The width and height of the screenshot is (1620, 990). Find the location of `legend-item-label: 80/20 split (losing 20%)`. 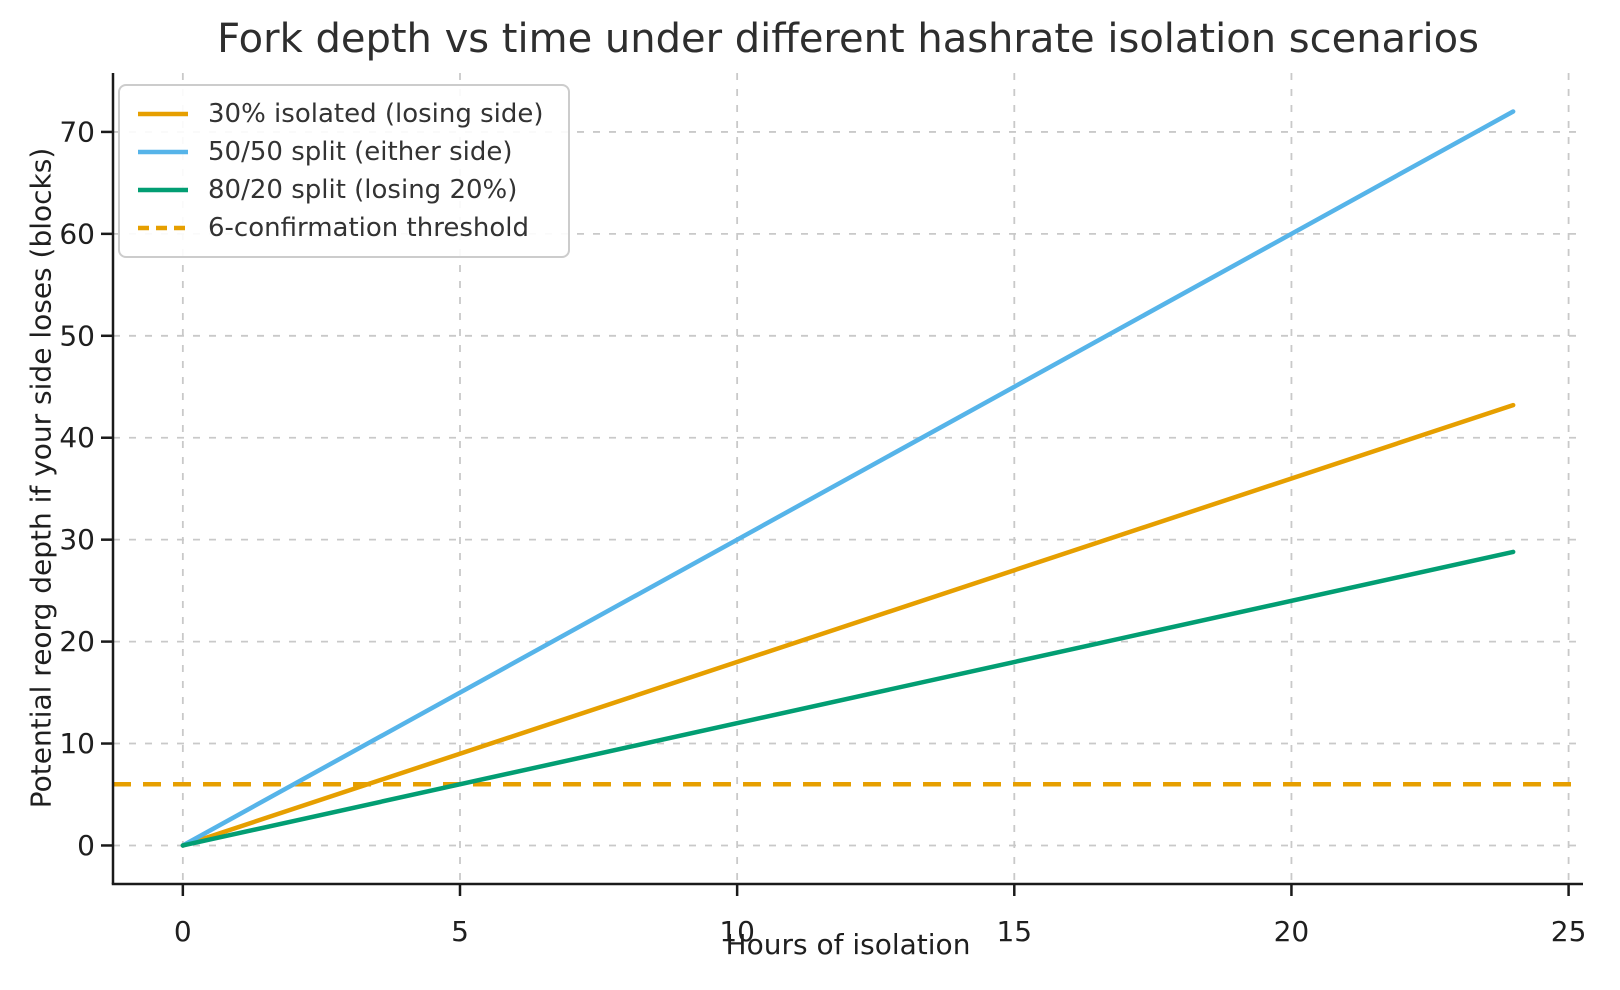

legend-item-label: 80/20 split (losing 20%) is located at coordinates (363, 190).